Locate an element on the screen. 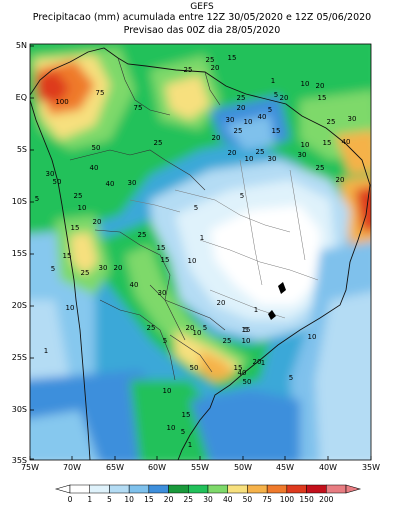  colorbar-min-arrow is located at coordinates (62, 489).